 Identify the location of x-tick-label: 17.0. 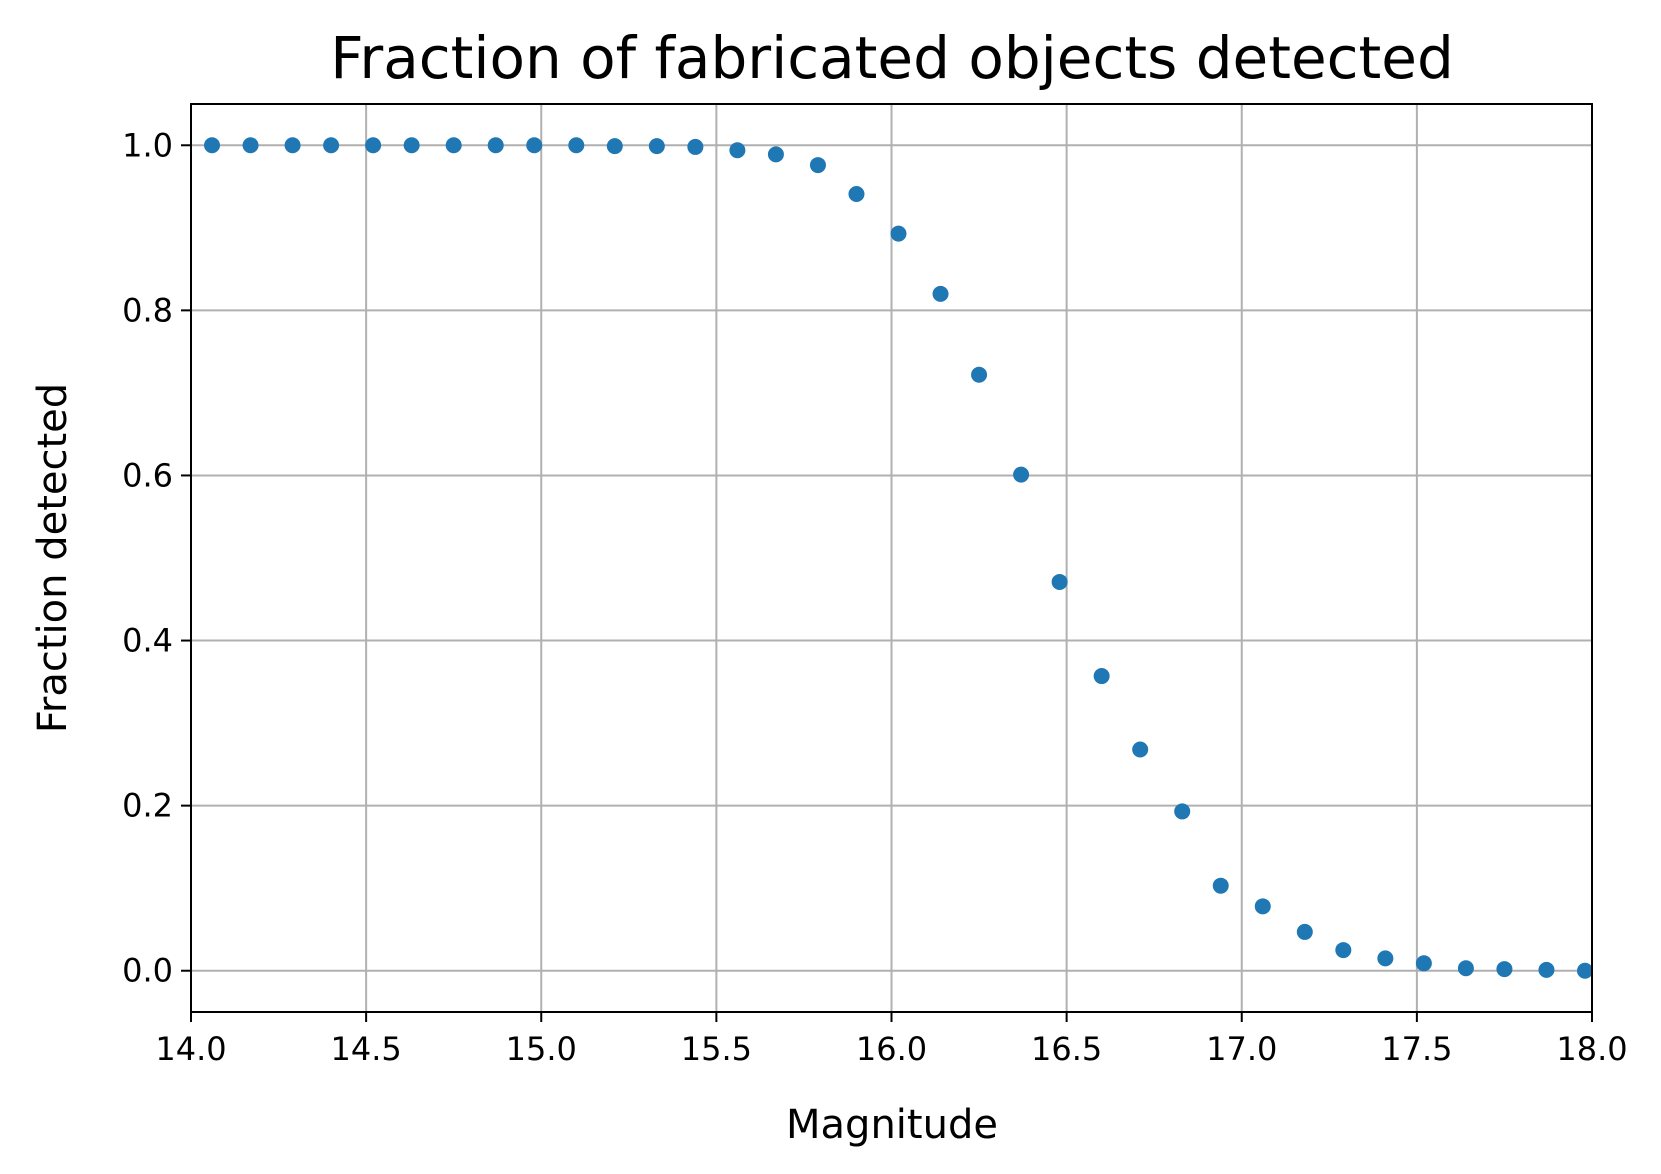
(1241, 1049).